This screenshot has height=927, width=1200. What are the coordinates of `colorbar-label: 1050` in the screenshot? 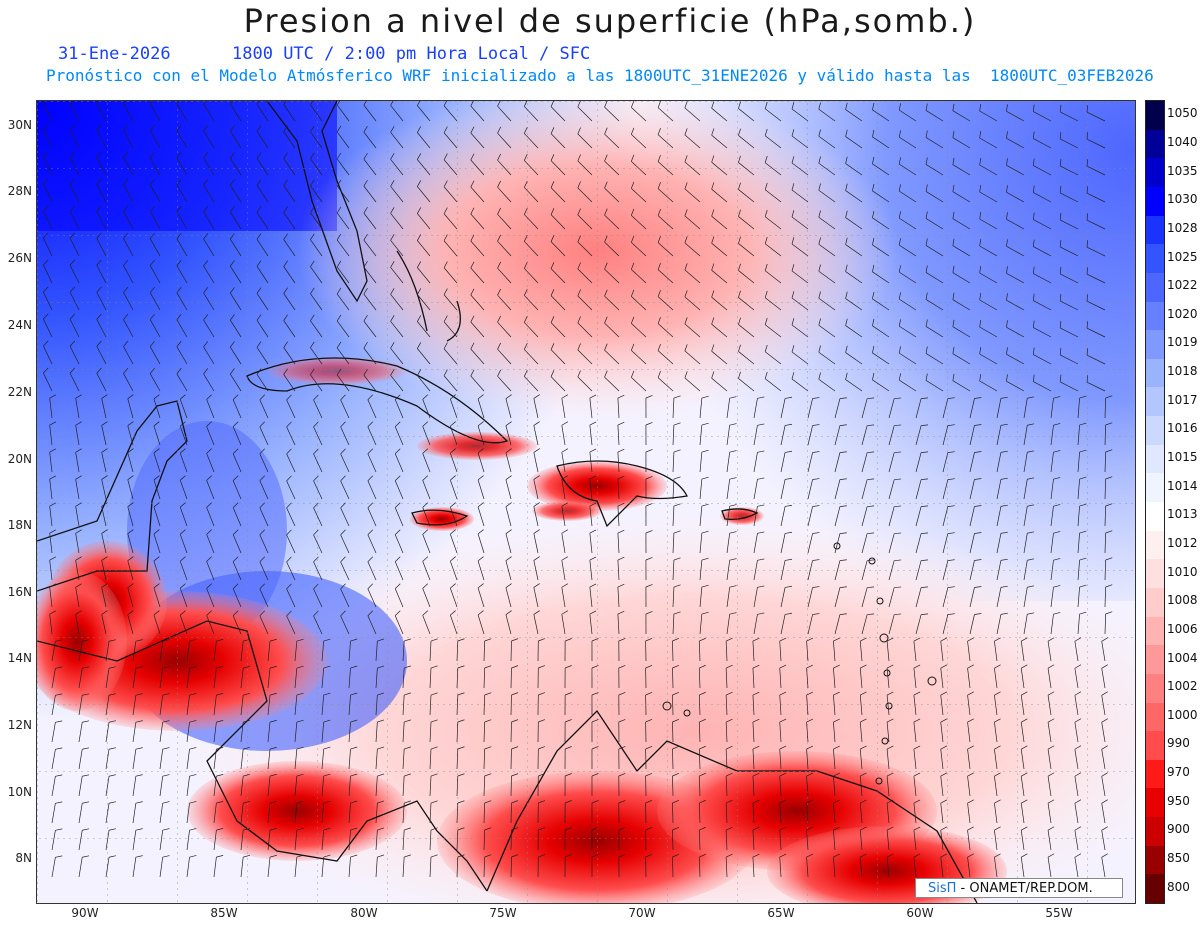 It's located at (1182, 113).